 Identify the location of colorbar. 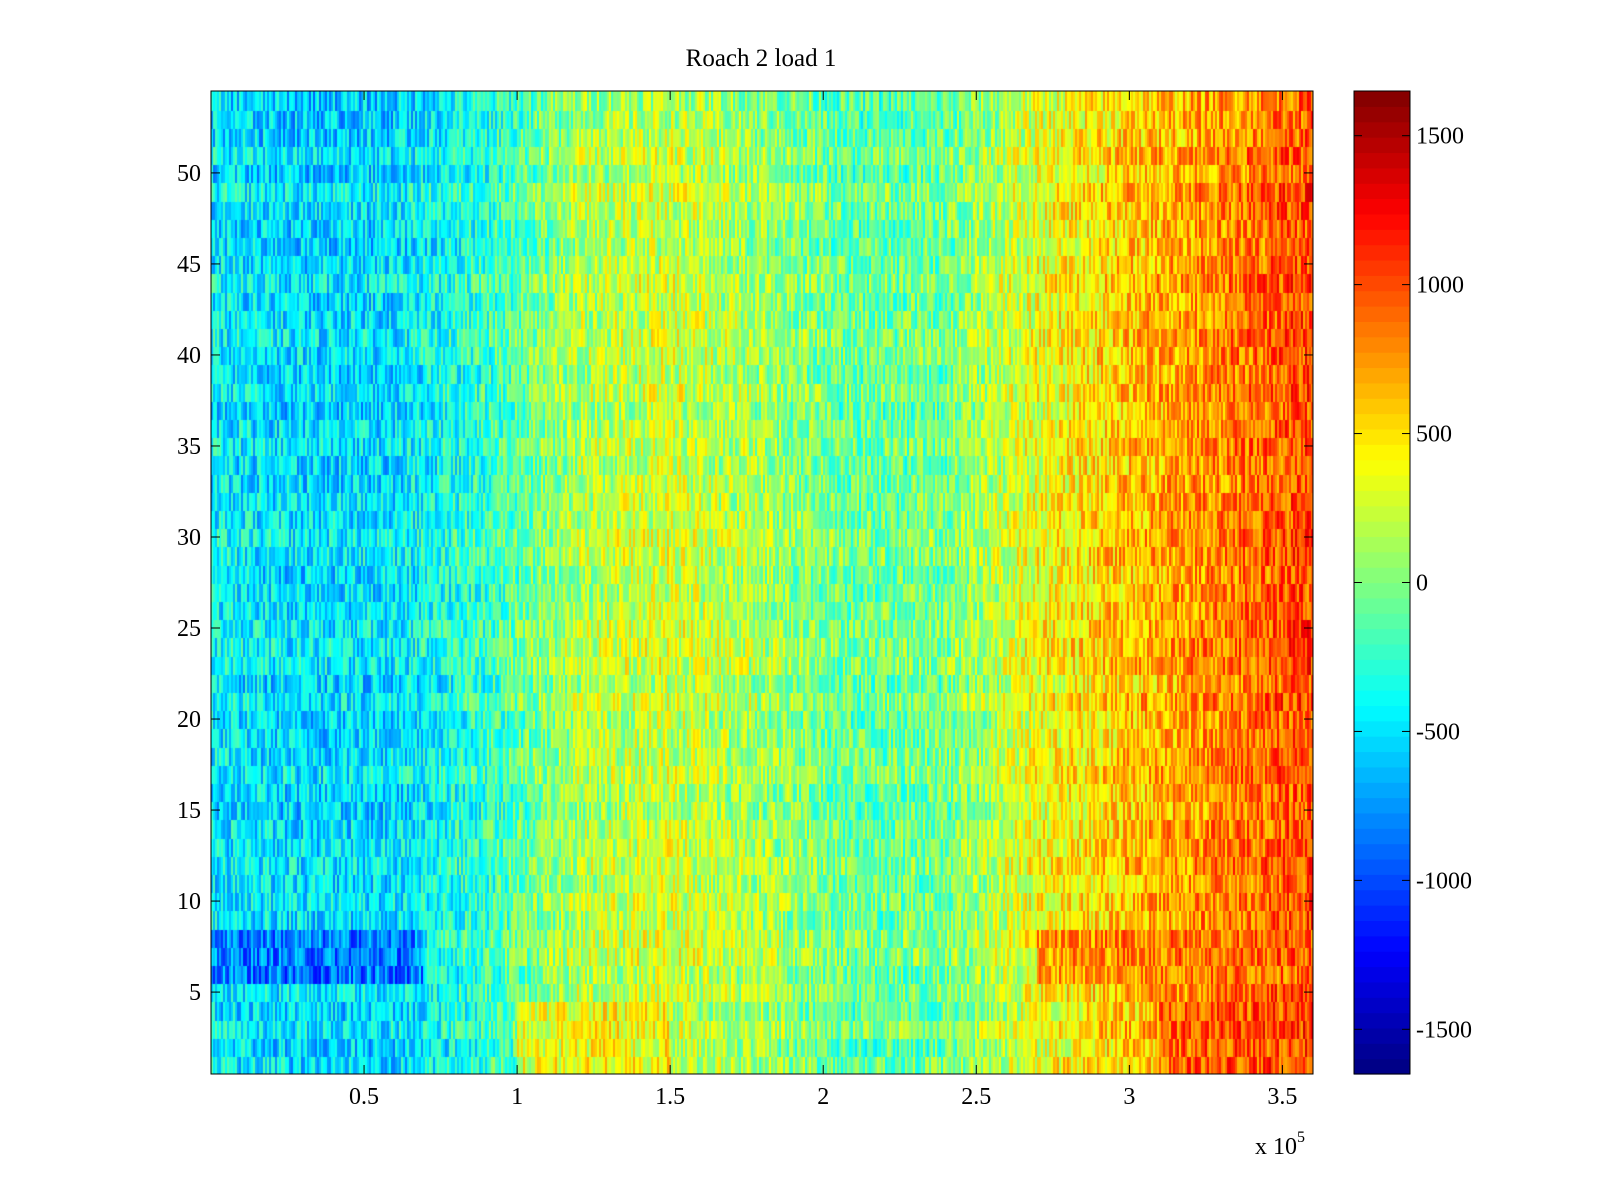
(1382, 583).